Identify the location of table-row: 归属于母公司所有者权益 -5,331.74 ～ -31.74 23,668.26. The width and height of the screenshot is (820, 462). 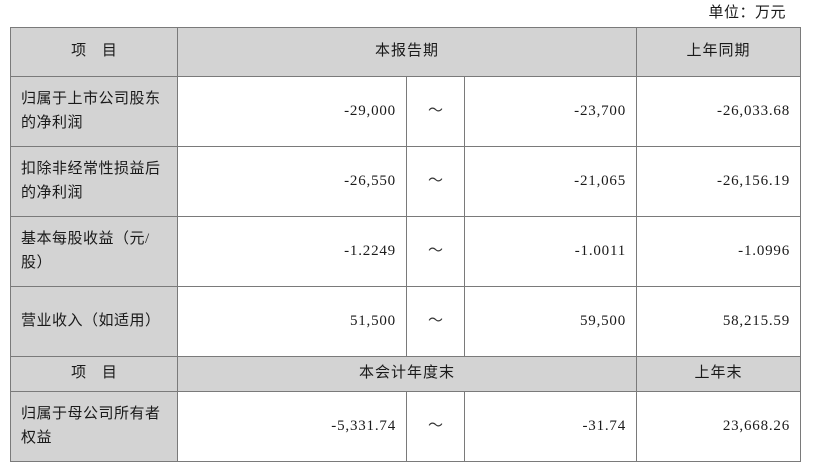
(406, 426).